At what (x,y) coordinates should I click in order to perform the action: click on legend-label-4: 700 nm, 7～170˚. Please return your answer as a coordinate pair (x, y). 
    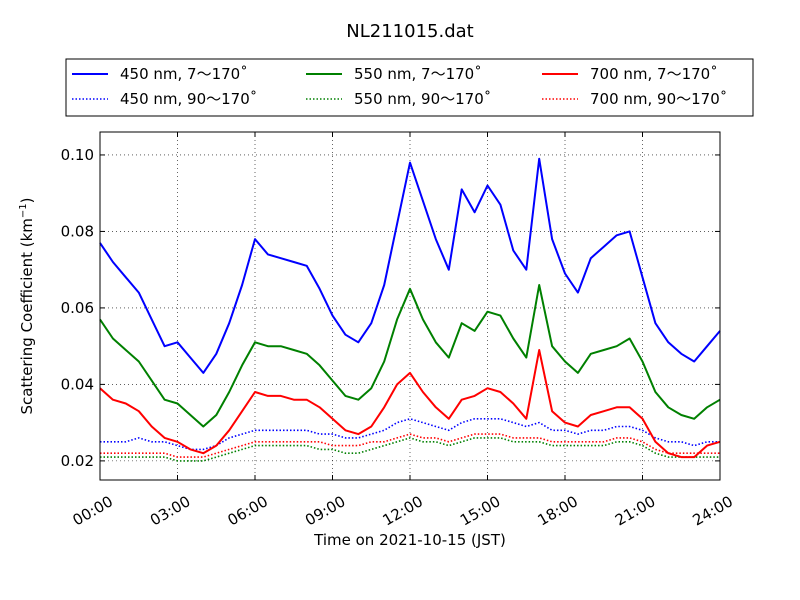
    Looking at the image, I should click on (654, 74).